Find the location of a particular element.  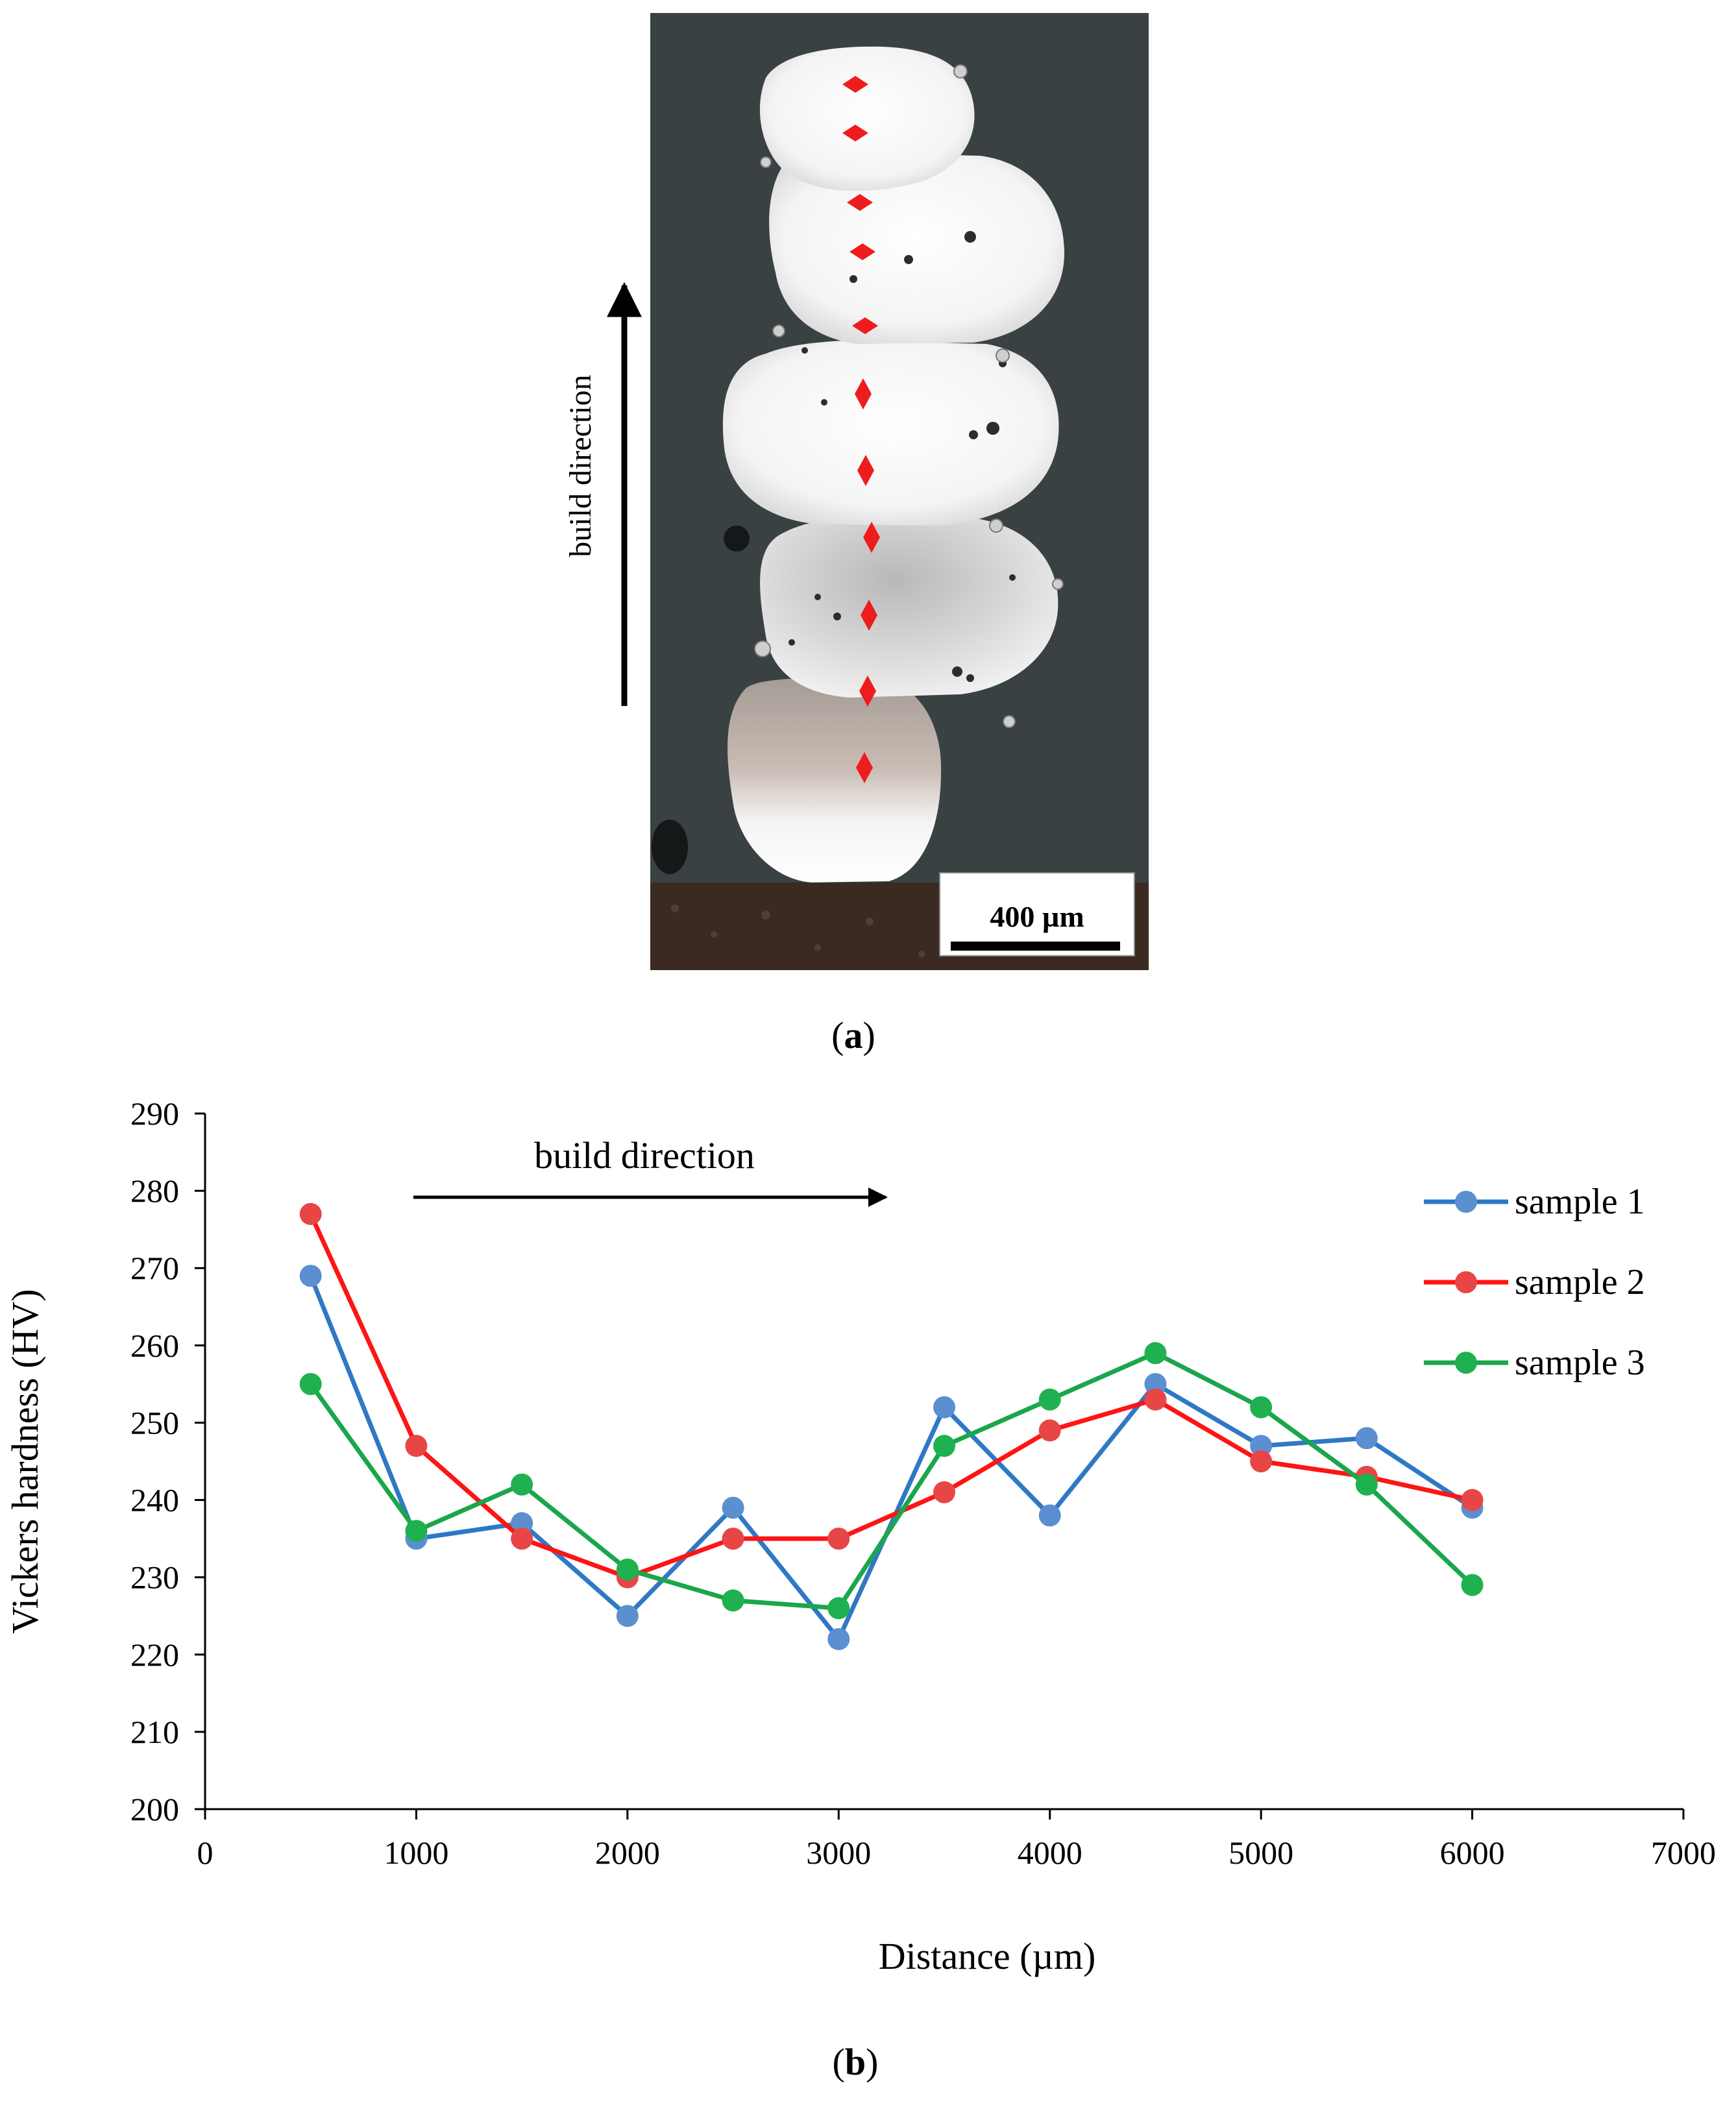

series-layer is located at coordinates (891, 1426).